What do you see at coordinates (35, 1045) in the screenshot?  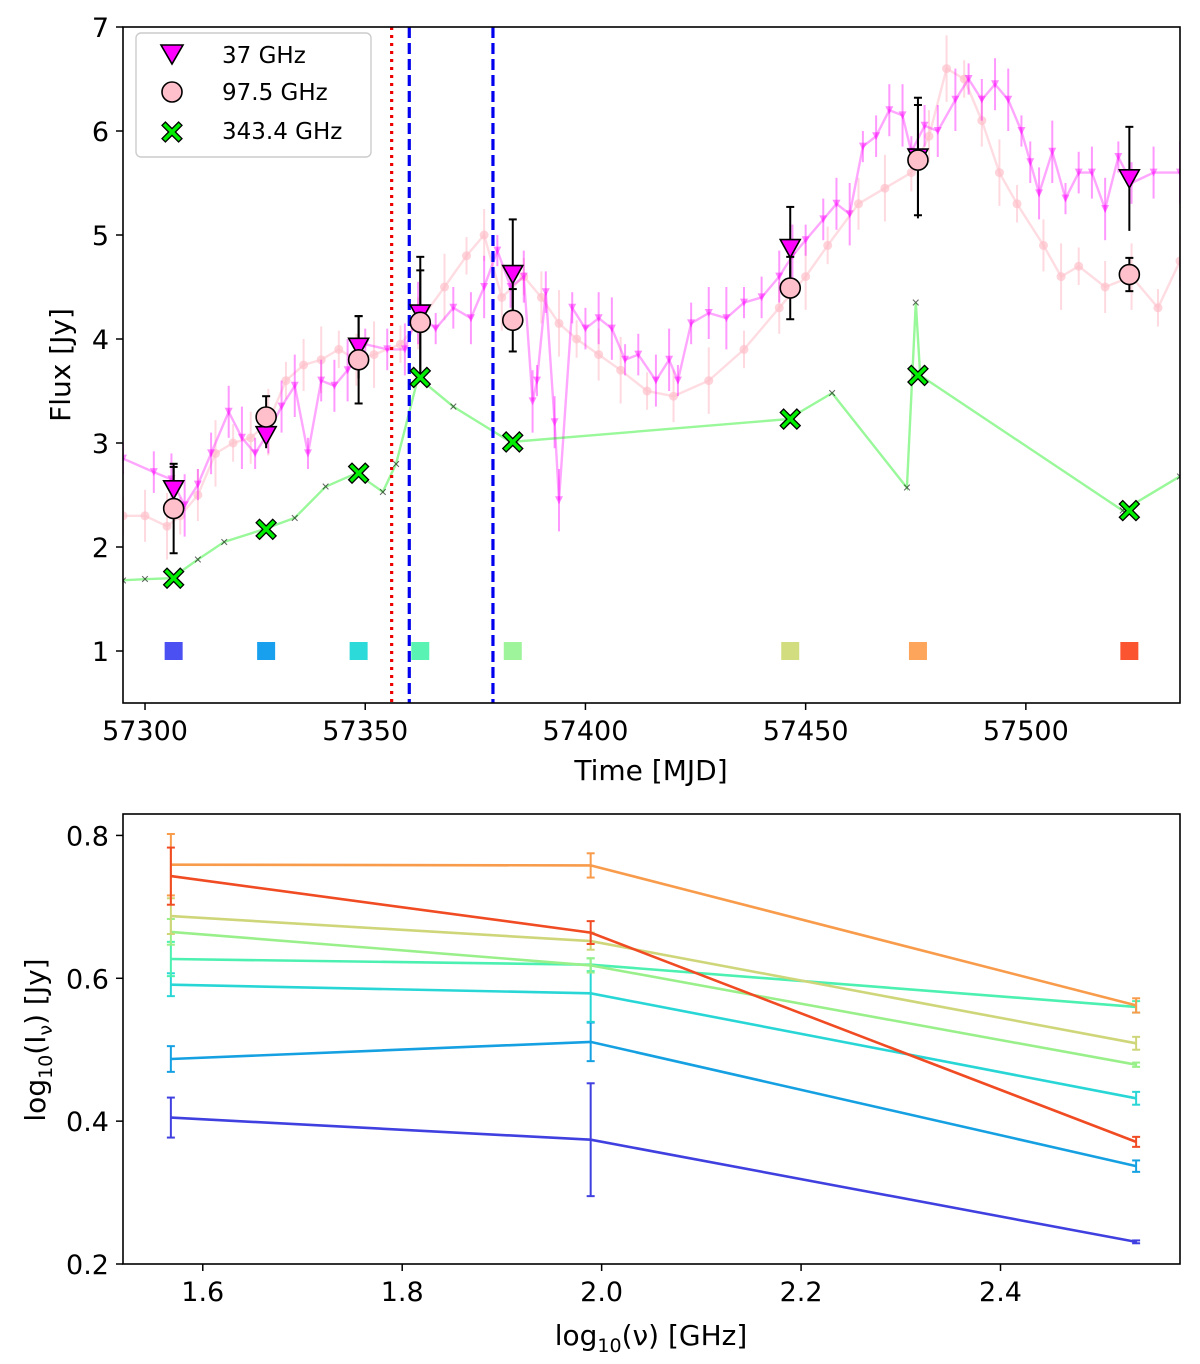 I see `spectrum-y-label-rest: (I` at bounding box center [35, 1045].